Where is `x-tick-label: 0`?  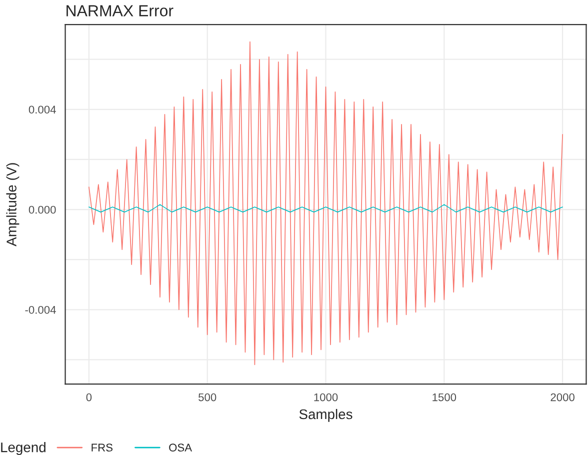 x-tick-label: 0 is located at coordinates (89, 397).